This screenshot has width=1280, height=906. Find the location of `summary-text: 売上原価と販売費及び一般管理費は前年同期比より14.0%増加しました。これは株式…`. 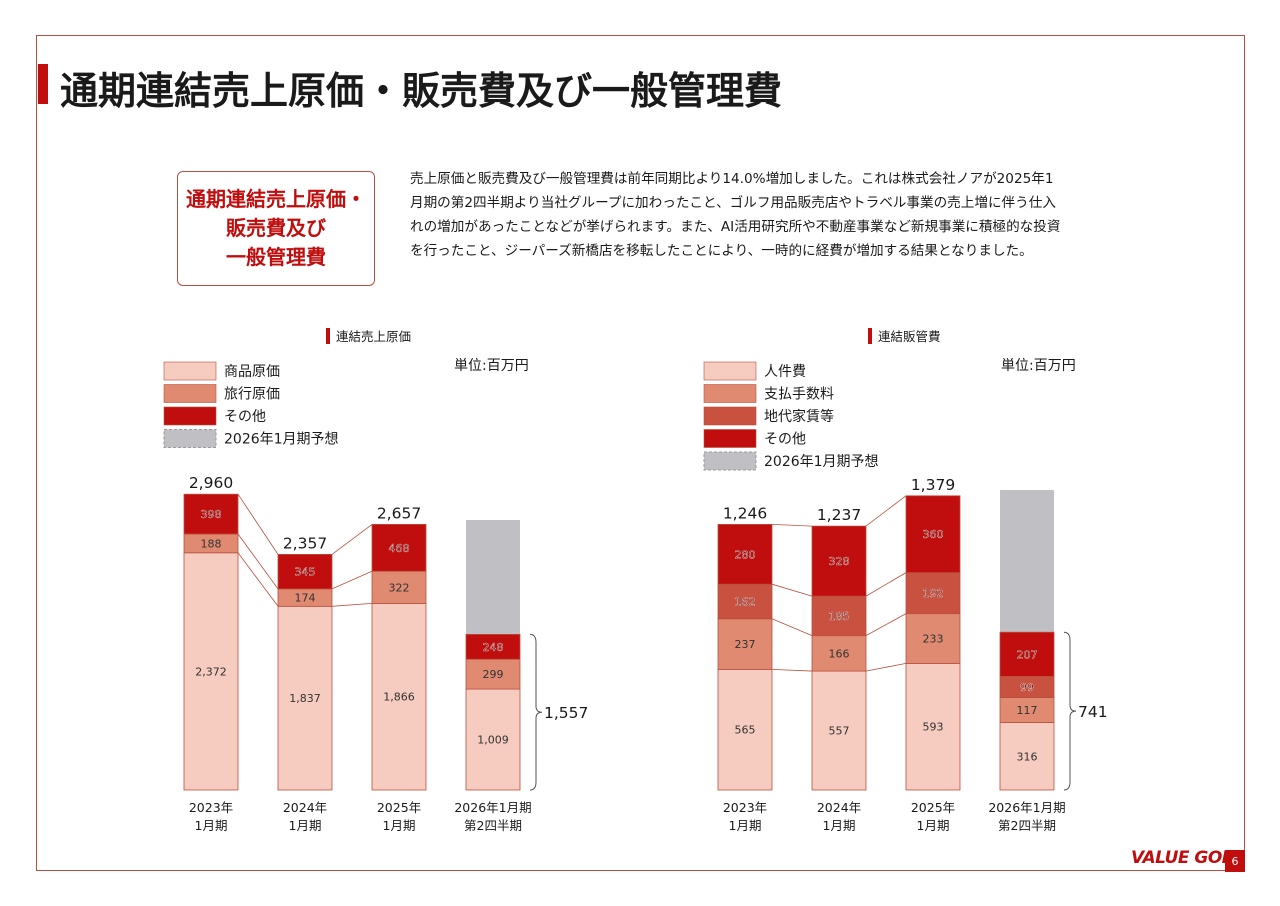

summary-text: 売上原価と販売費及び一般管理費は前年同期比より14.0%増加しました。これは株式… is located at coordinates (760, 215).